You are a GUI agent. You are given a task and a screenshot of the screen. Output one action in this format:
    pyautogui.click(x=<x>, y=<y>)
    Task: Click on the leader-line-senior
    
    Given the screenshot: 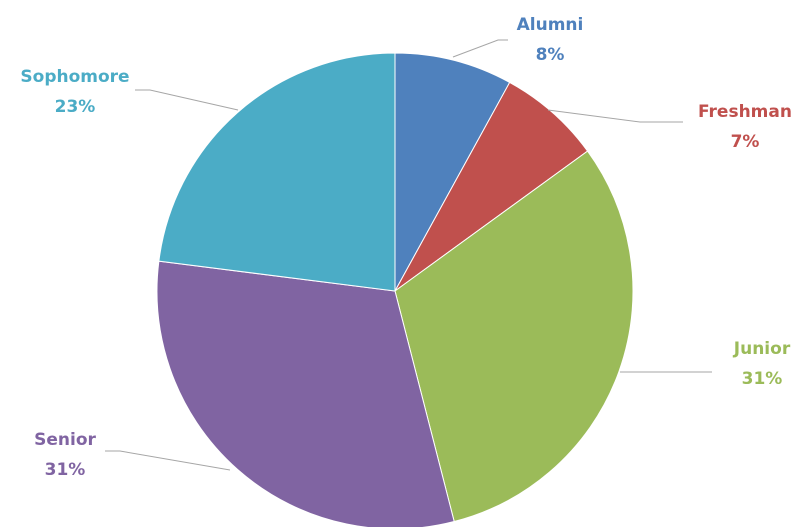 What is the action you would take?
    pyautogui.click(x=168, y=460)
    